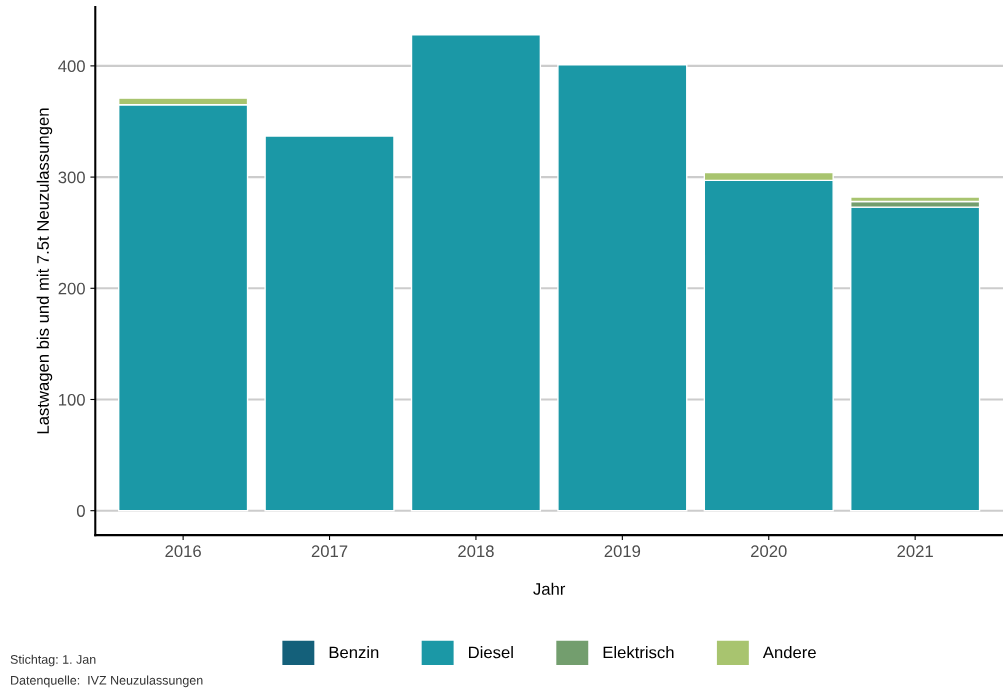 The height and width of the screenshot is (695, 1003). Describe the element at coordinates (71, 177) in the screenshot. I see `y-tick-label: 300` at that location.